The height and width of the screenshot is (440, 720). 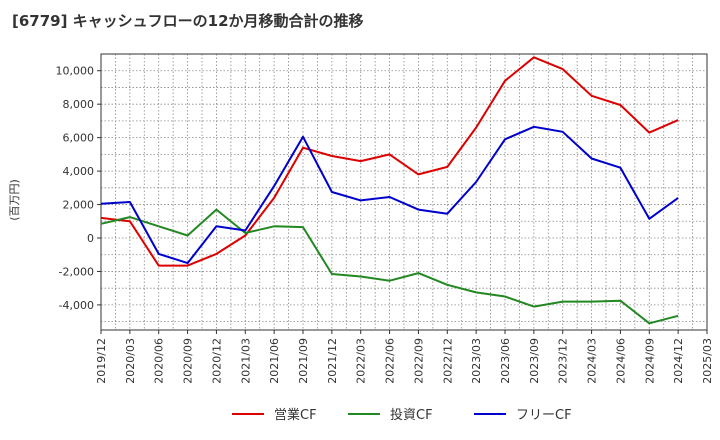 What do you see at coordinates (14, 200) in the screenshot?
I see `y-axis-label: (百万円)` at bounding box center [14, 200].